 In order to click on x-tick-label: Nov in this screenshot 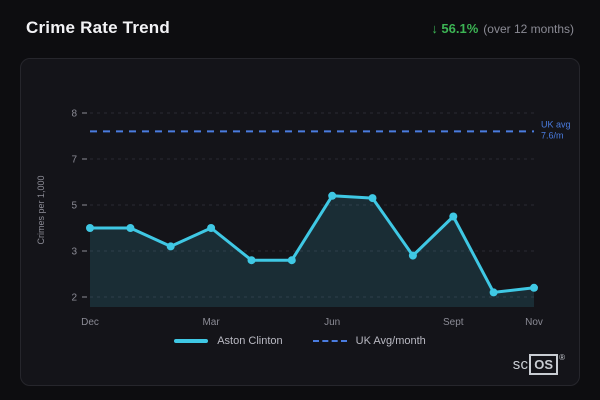, I will do `click(534, 322)`.